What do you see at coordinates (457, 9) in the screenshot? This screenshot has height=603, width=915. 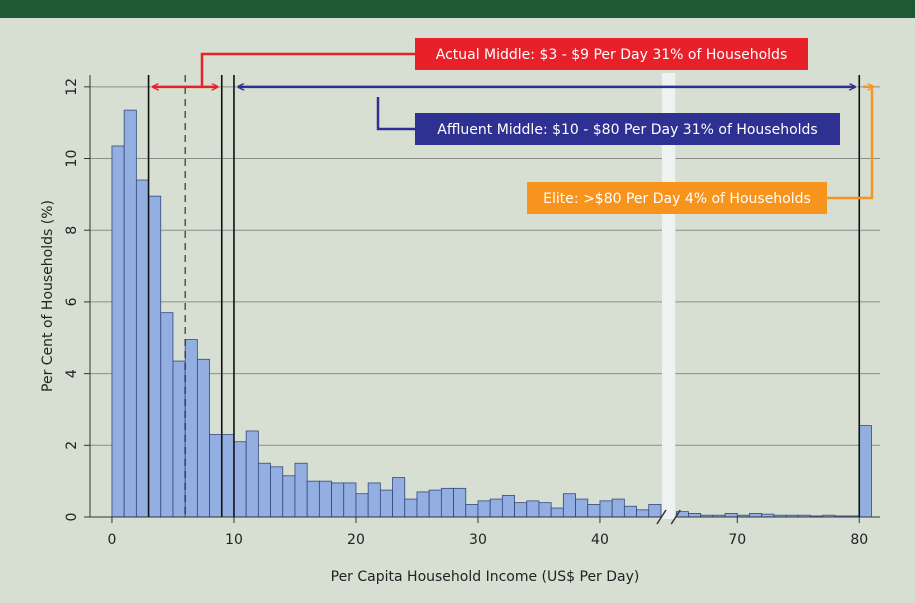 I see `header-bar` at bounding box center [457, 9].